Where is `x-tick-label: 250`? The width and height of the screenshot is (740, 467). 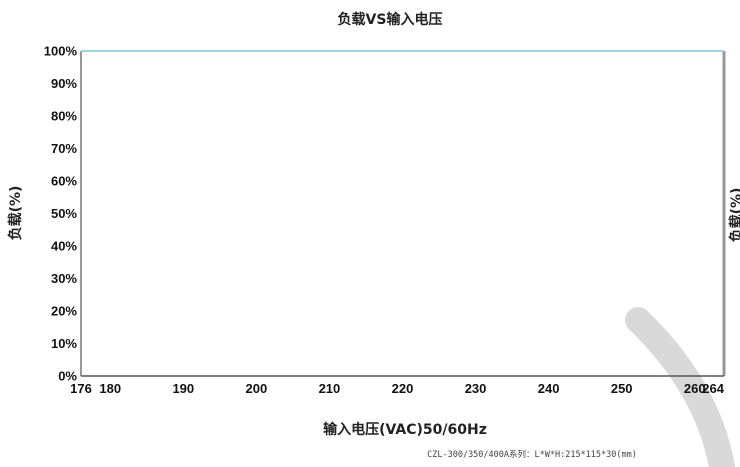
x-tick-label: 250 is located at coordinates (622, 388).